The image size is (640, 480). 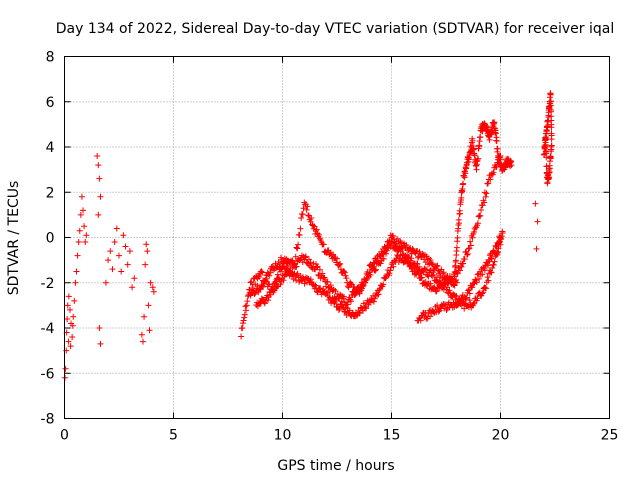 What do you see at coordinates (610, 436) in the screenshot?
I see `x-tick-label: 25` at bounding box center [610, 436].